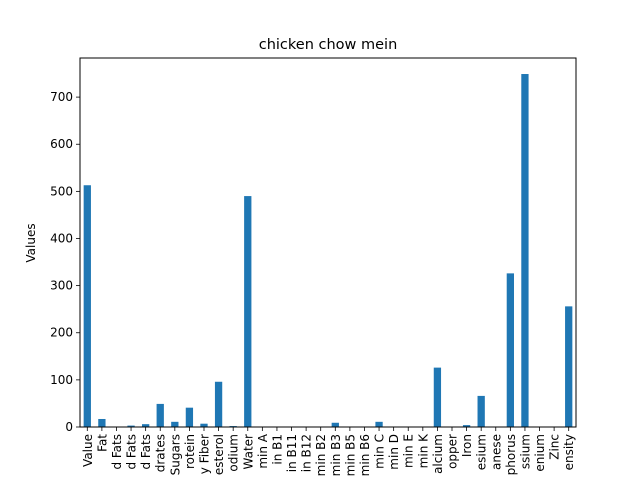 The width and height of the screenshot is (640, 480). Describe the element at coordinates (394, 452) in the screenshot. I see `x-tick-label: min D` at that location.